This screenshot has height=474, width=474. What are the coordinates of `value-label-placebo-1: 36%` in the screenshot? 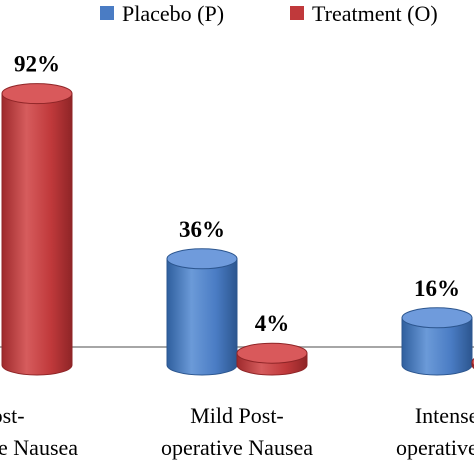 It's located at (202, 229).